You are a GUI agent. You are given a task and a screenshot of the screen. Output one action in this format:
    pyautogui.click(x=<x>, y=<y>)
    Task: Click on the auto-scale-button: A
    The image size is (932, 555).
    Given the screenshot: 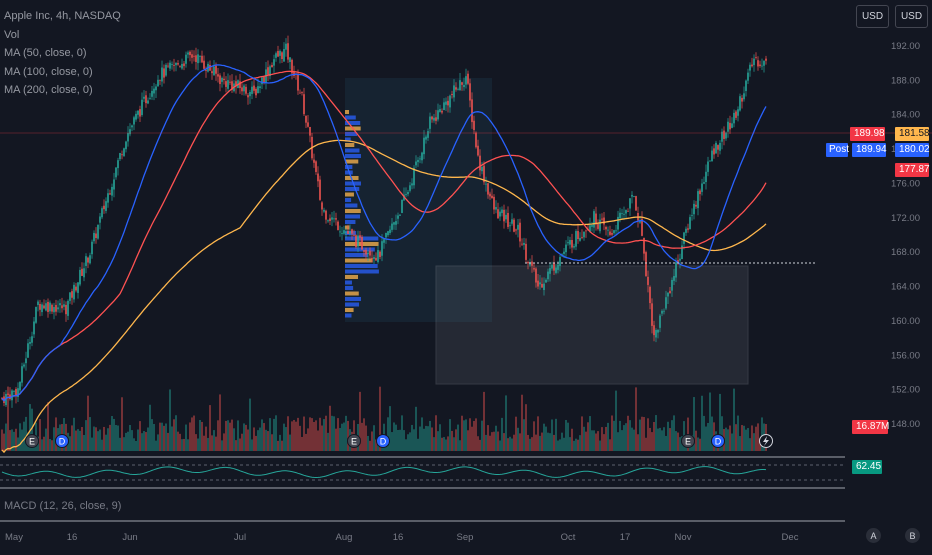 What is the action you would take?
    pyautogui.click(x=873, y=535)
    